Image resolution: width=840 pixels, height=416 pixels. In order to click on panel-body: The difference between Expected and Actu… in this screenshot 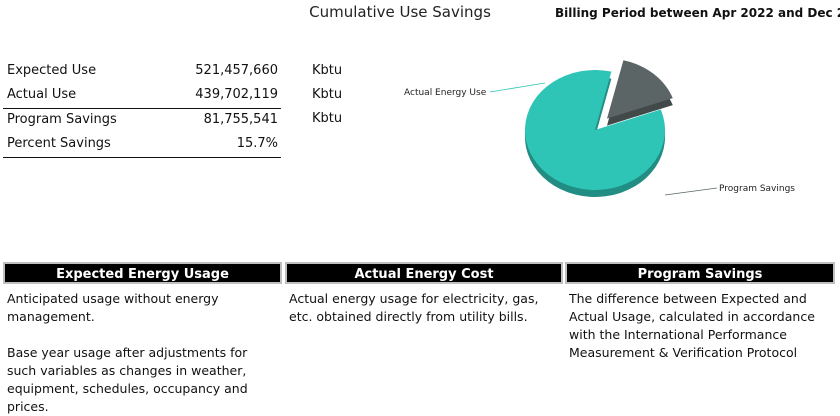, I will do `click(700, 323)`.